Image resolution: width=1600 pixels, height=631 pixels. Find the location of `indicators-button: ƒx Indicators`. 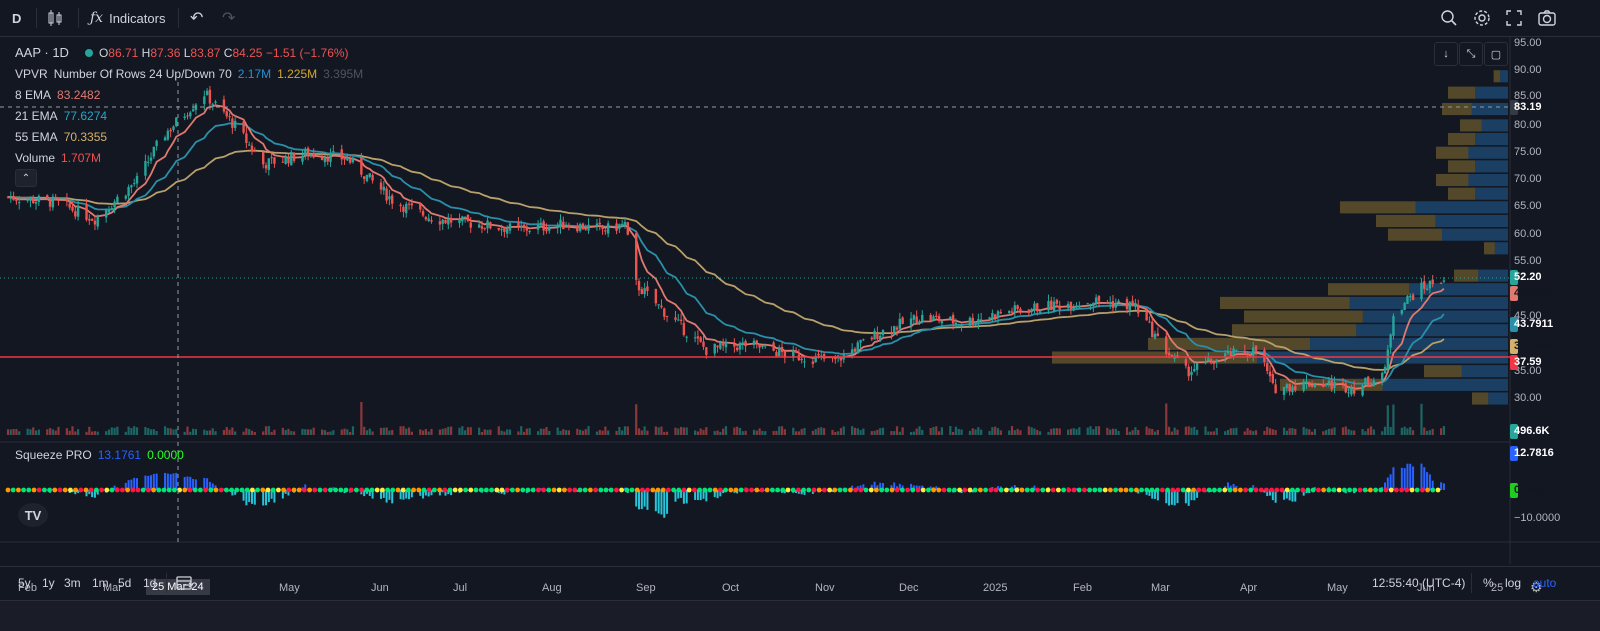

indicators-button: ƒx Indicators is located at coordinates (127, 18).